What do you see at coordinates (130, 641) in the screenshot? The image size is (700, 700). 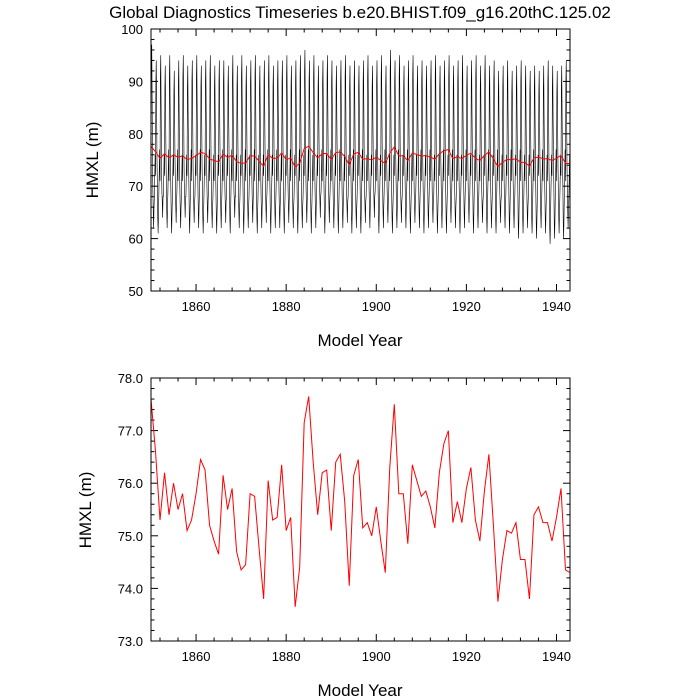 I see `bottom-y-tick-label: 73.0` at bounding box center [130, 641].